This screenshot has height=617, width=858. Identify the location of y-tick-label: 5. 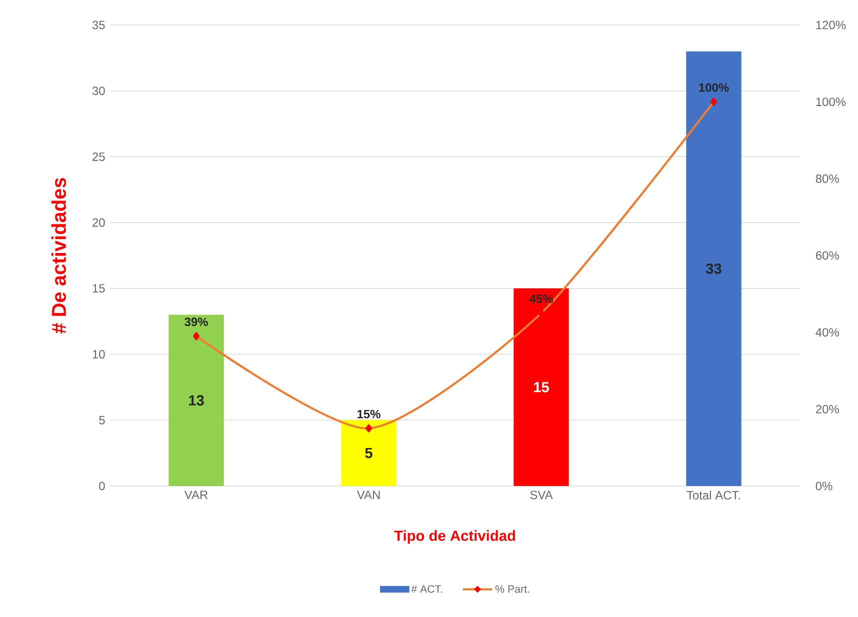
(102, 420).